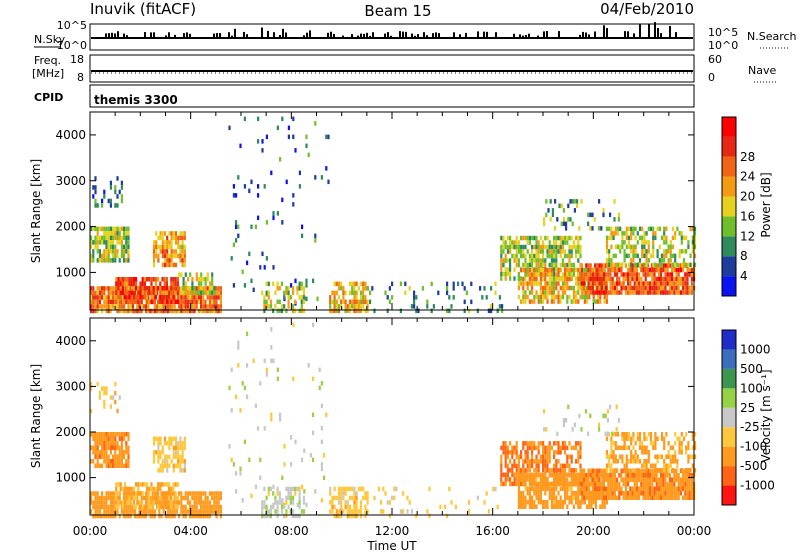  What do you see at coordinates (757, 486) in the screenshot?
I see `velocity-colorbar-tick-label: -1000` at bounding box center [757, 486].